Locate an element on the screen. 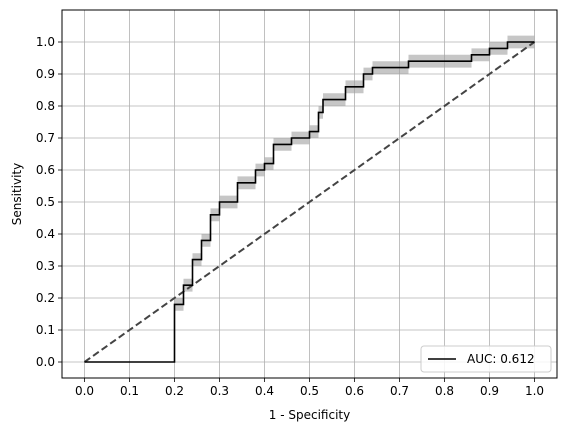  x-tick-label: 0.9 is located at coordinates (489, 391).